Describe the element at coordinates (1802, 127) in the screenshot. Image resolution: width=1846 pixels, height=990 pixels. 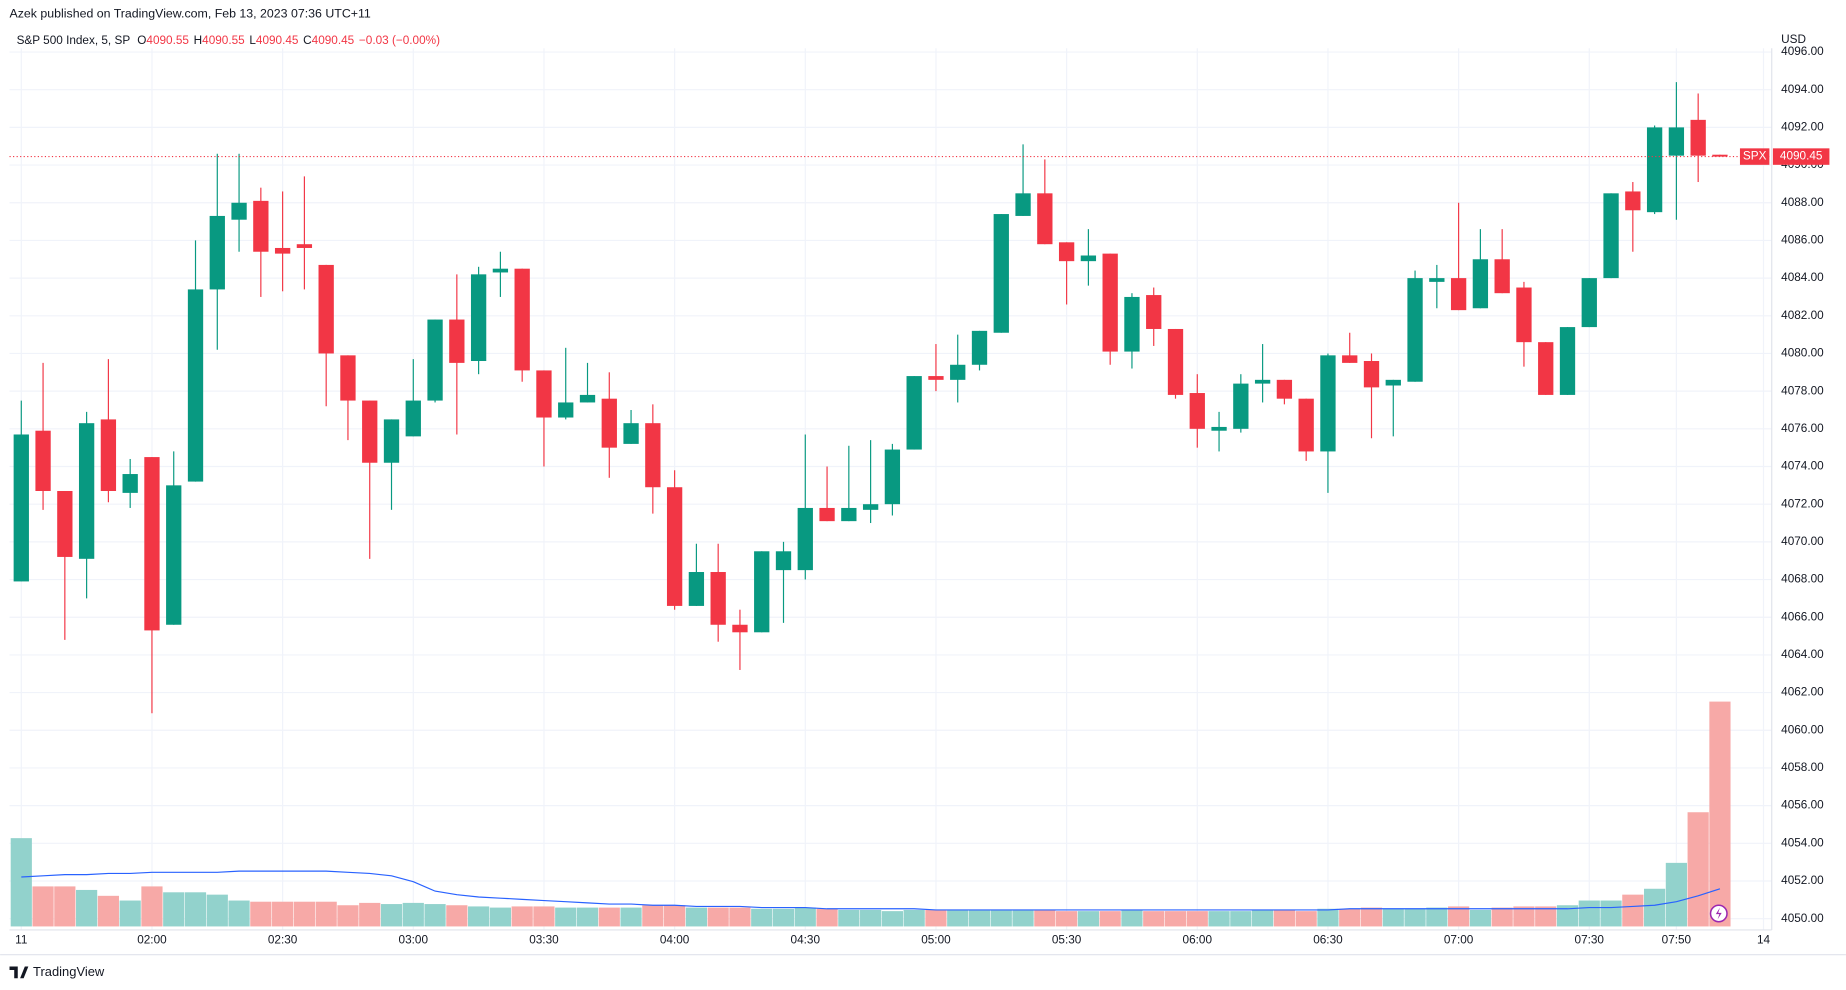
I see `y-tick-label: 4092.00` at that location.